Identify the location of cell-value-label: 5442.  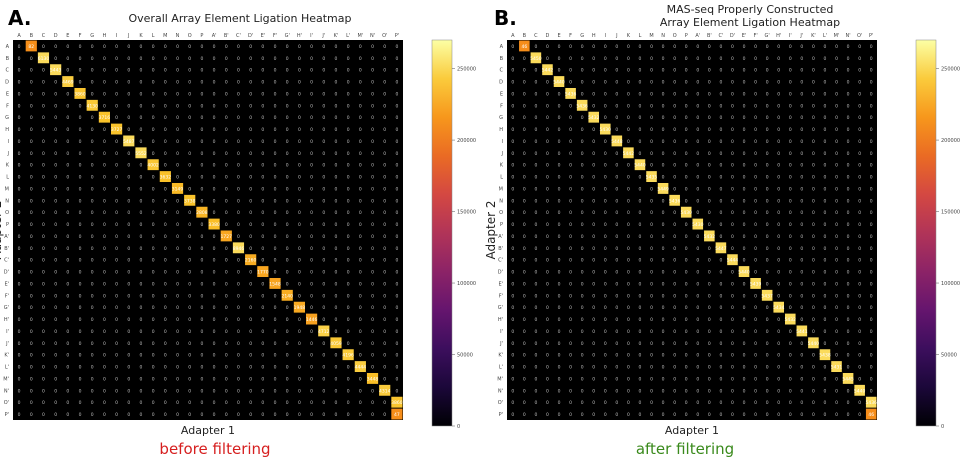
(629, 154).